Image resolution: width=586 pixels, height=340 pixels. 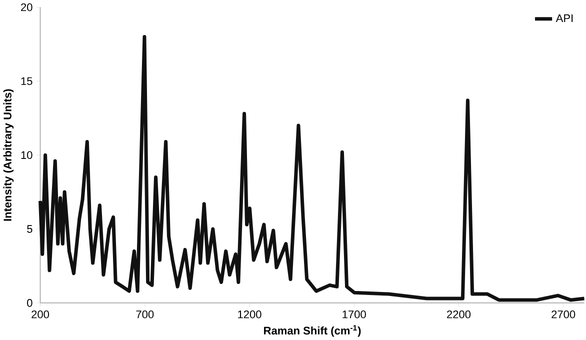 I want to click on x-tick-label: 2200, so click(x=459, y=314).